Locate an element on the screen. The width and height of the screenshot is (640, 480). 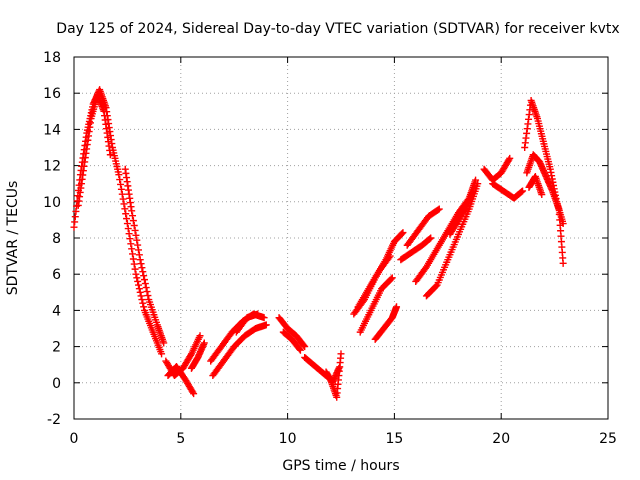
x-tick-label: 25 is located at coordinates (608, 439).